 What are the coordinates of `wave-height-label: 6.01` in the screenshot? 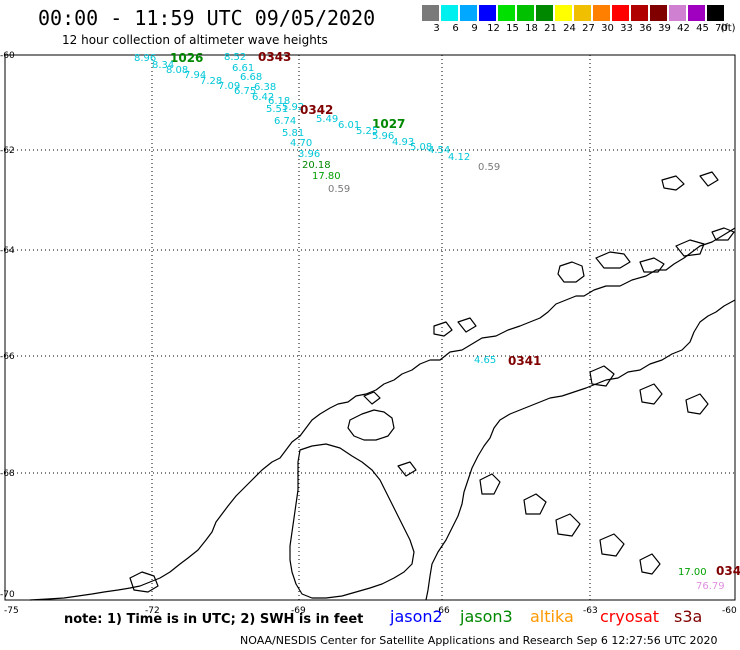 It's located at (349, 125).